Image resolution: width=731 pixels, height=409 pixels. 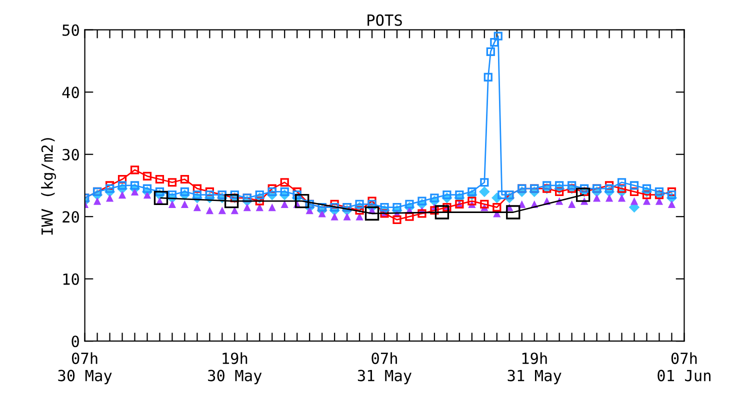 I want to click on x-tick-label: 19h 30 May, so click(x=235, y=368).